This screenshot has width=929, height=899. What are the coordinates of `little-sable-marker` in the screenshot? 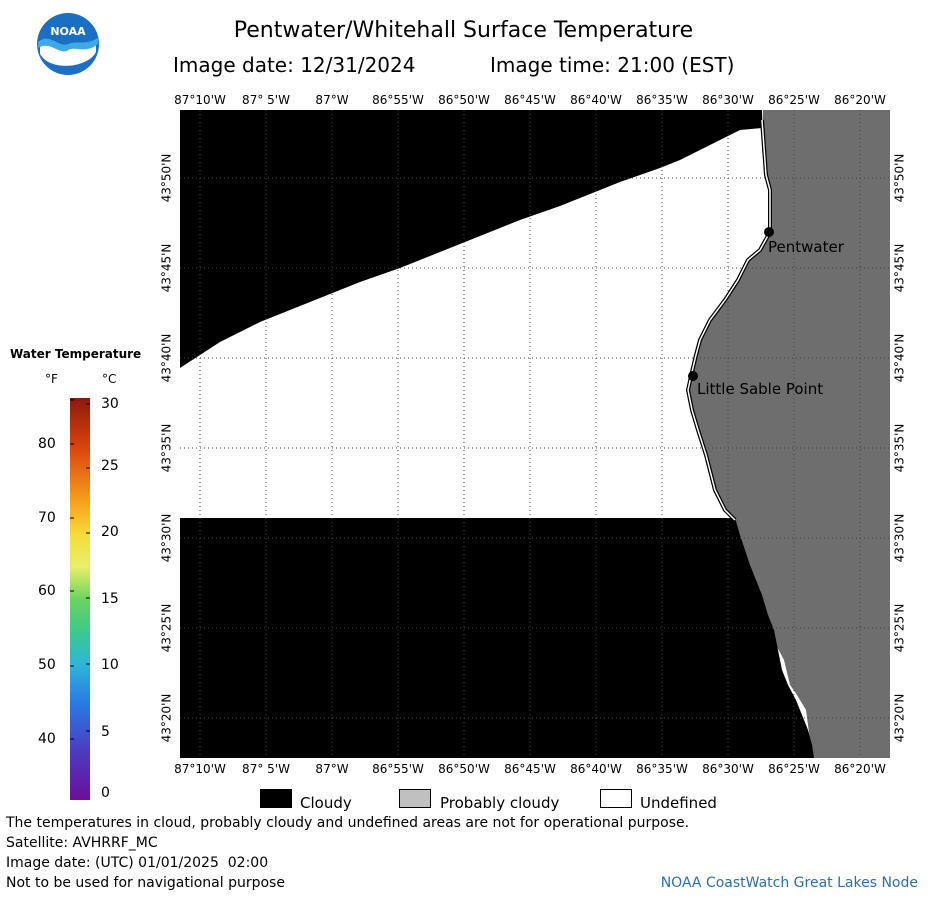 It's located at (693, 376).